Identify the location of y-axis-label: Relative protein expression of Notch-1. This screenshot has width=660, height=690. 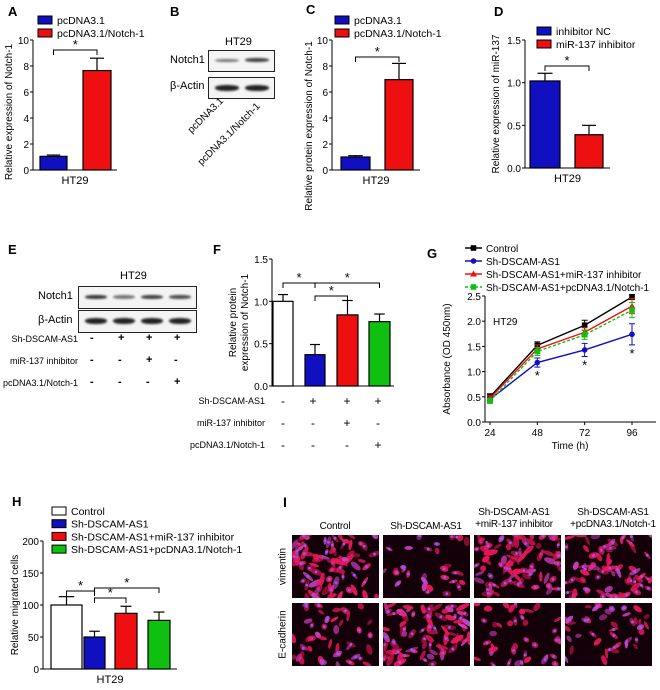
(309, 126).